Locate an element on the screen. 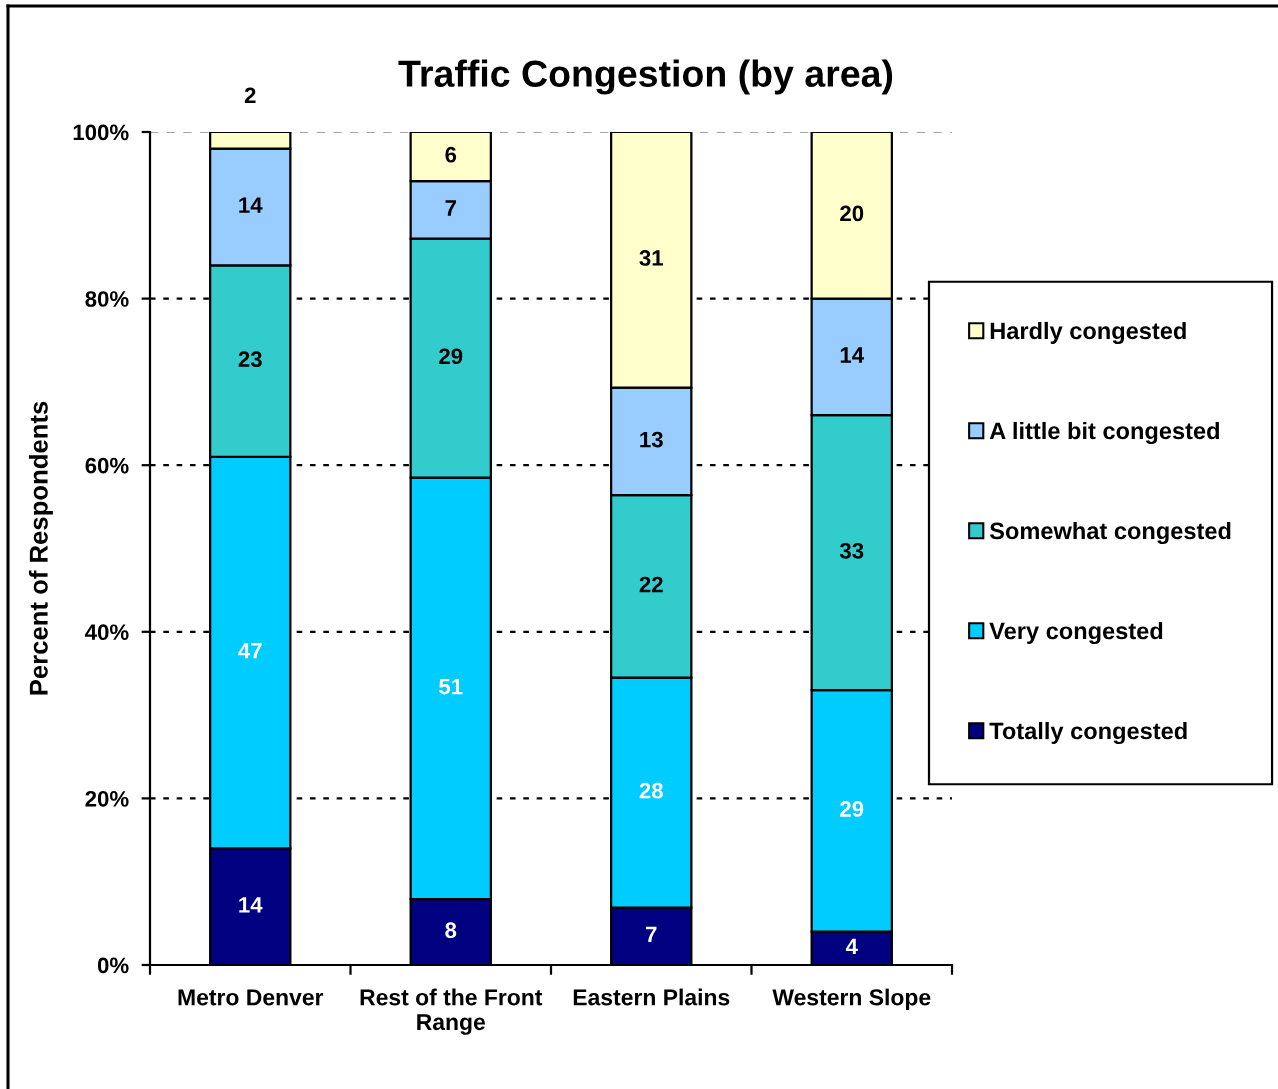 This screenshot has width=1278, height=1089. data-label: 20 is located at coordinates (852, 213).